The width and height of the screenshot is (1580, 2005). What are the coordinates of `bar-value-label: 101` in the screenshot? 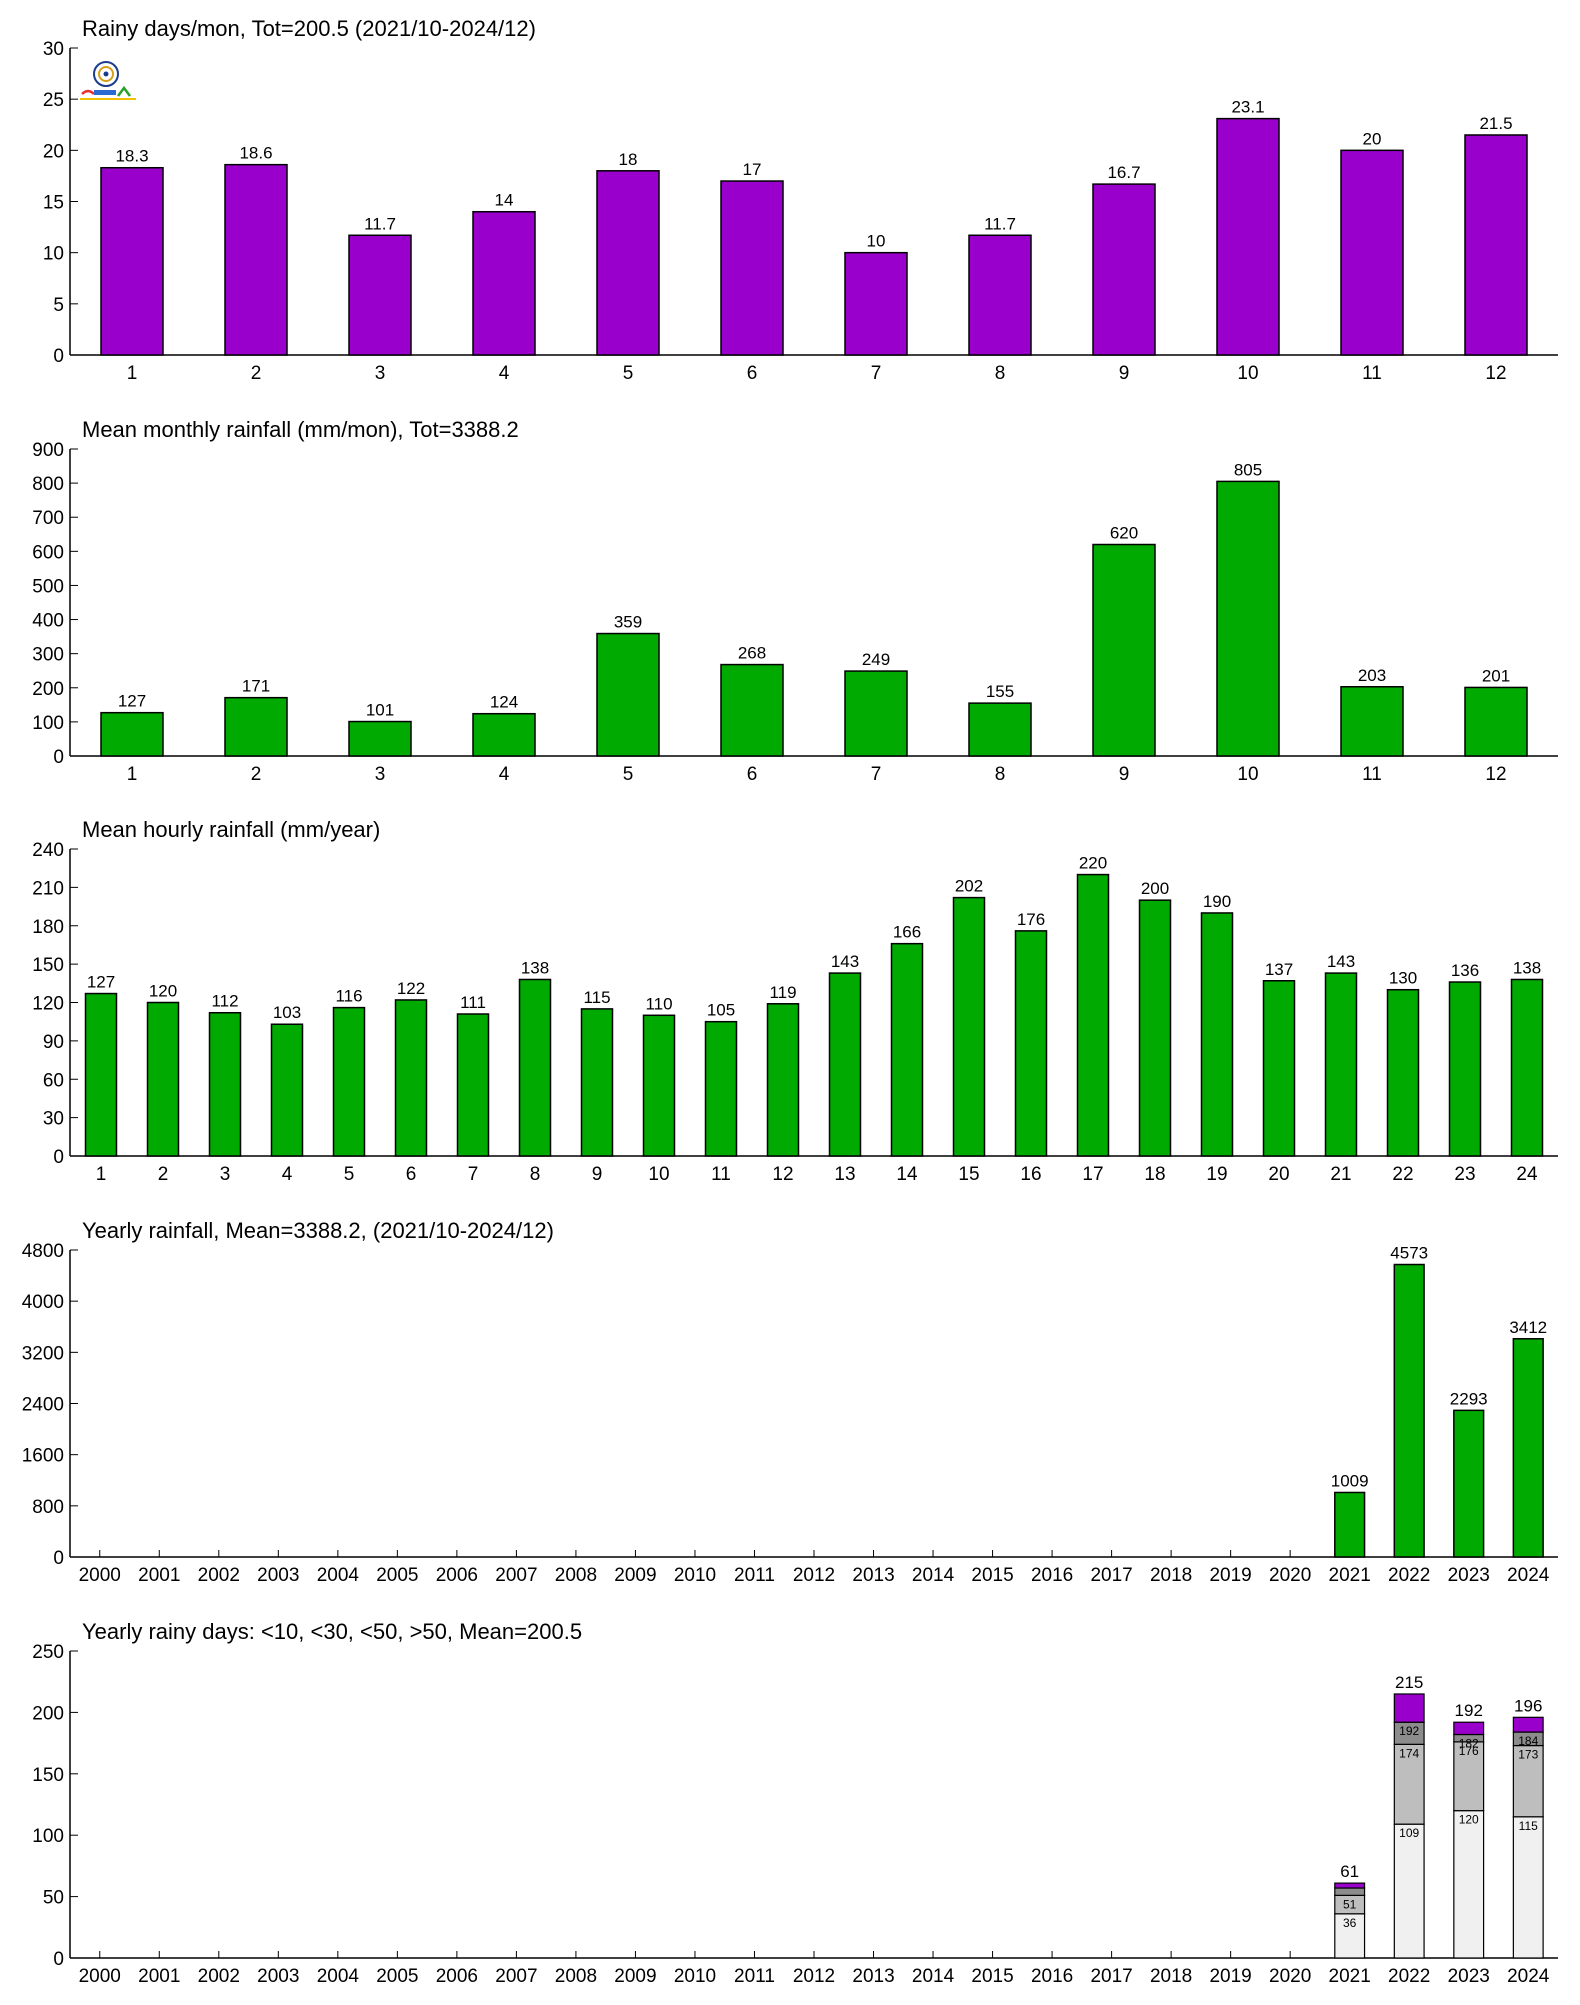 It's located at (380, 710).